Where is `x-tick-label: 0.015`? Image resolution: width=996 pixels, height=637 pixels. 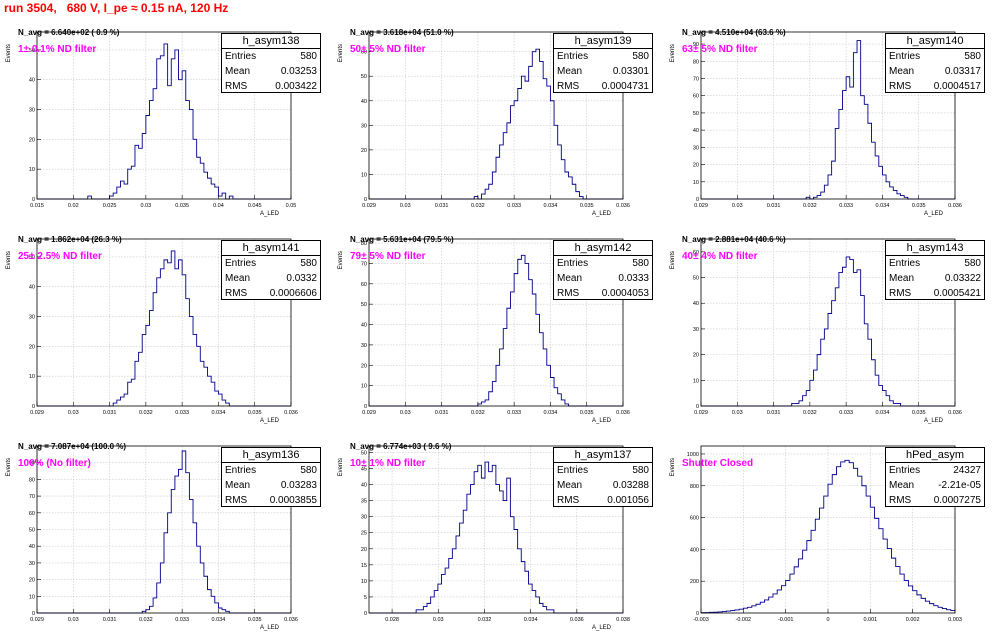 x-tick-label: 0.015 is located at coordinates (37, 206).